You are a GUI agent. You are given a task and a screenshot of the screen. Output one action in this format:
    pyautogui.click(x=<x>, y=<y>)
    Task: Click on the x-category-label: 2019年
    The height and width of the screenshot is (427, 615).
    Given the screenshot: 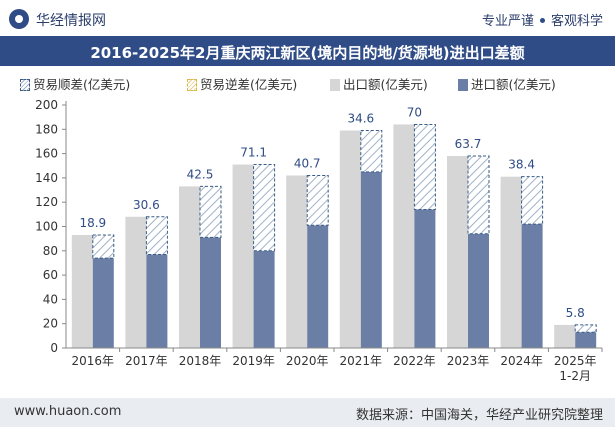 What is the action you would take?
    pyautogui.click(x=253, y=361)
    